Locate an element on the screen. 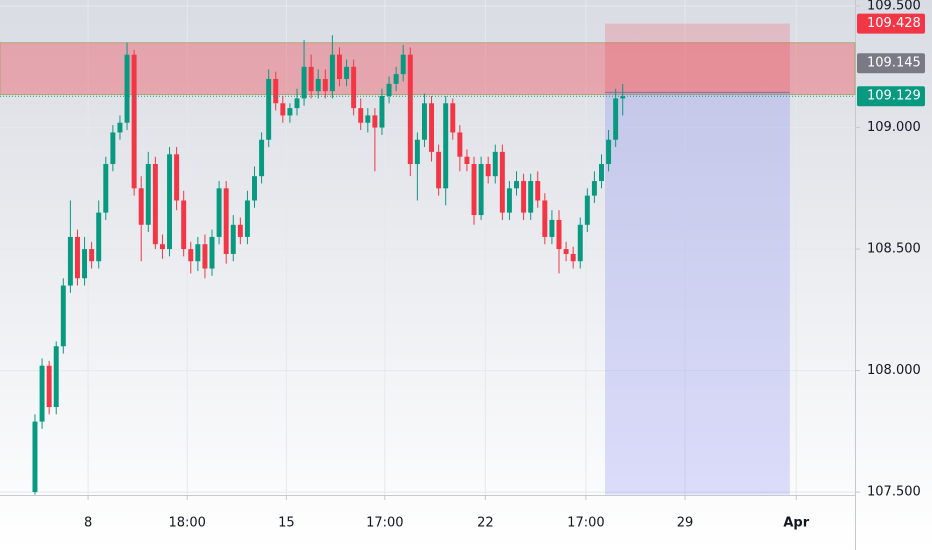 The height and width of the screenshot is (550, 932). x-tick-label: 8 is located at coordinates (88, 523).